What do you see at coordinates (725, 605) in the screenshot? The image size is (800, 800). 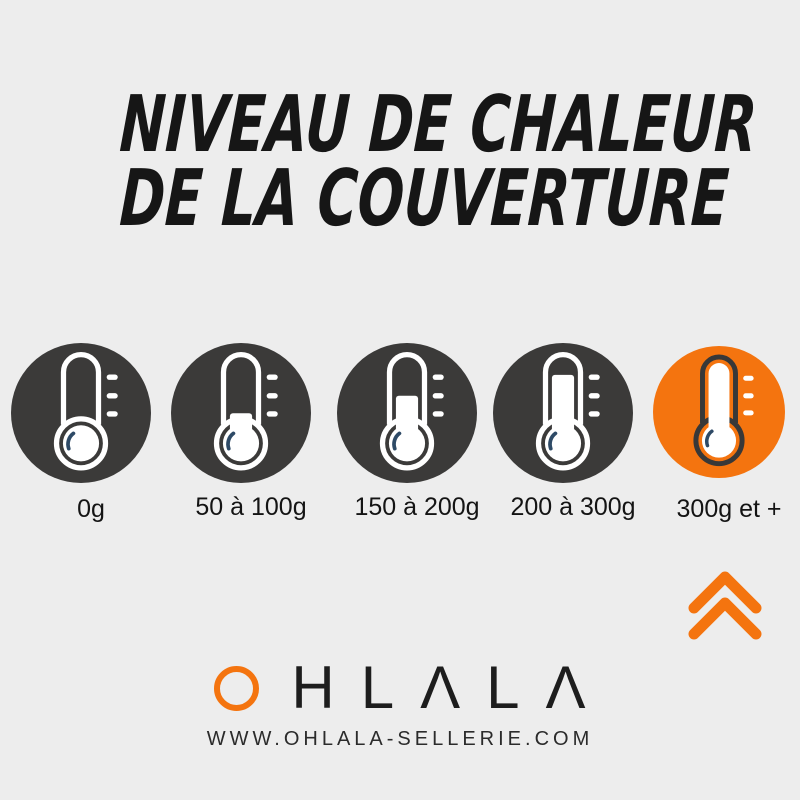 I see `double-chevron-up-icon` at bounding box center [725, 605].